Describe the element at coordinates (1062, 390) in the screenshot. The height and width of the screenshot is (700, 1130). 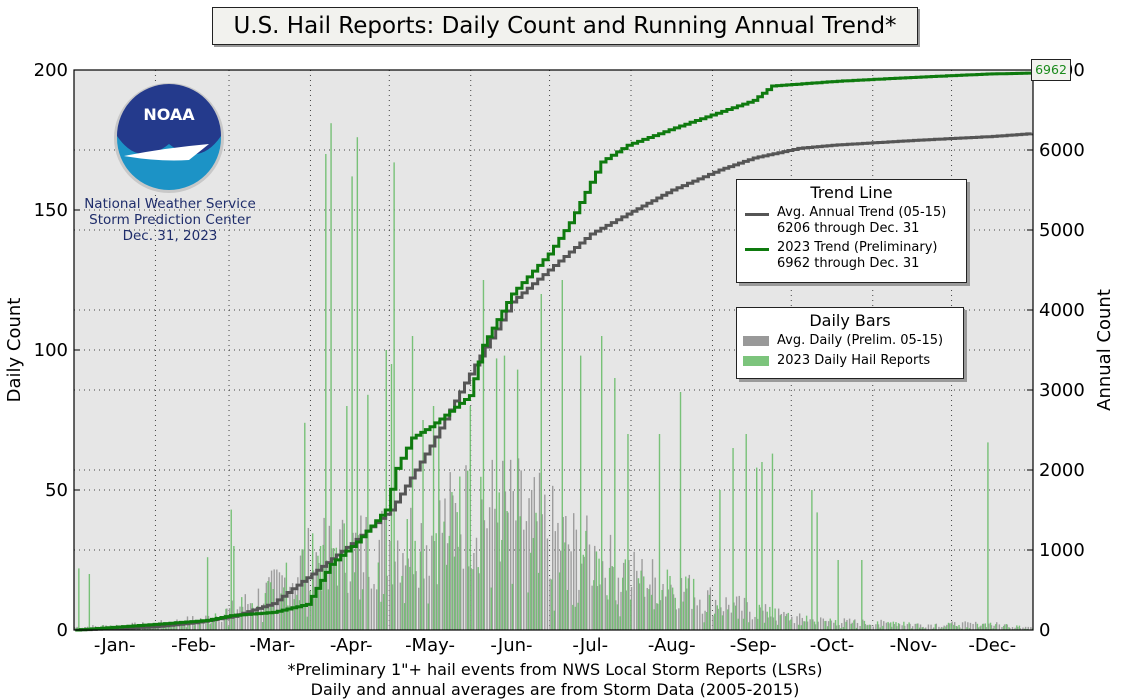
I see `y2-tick-label: 3000` at that location.